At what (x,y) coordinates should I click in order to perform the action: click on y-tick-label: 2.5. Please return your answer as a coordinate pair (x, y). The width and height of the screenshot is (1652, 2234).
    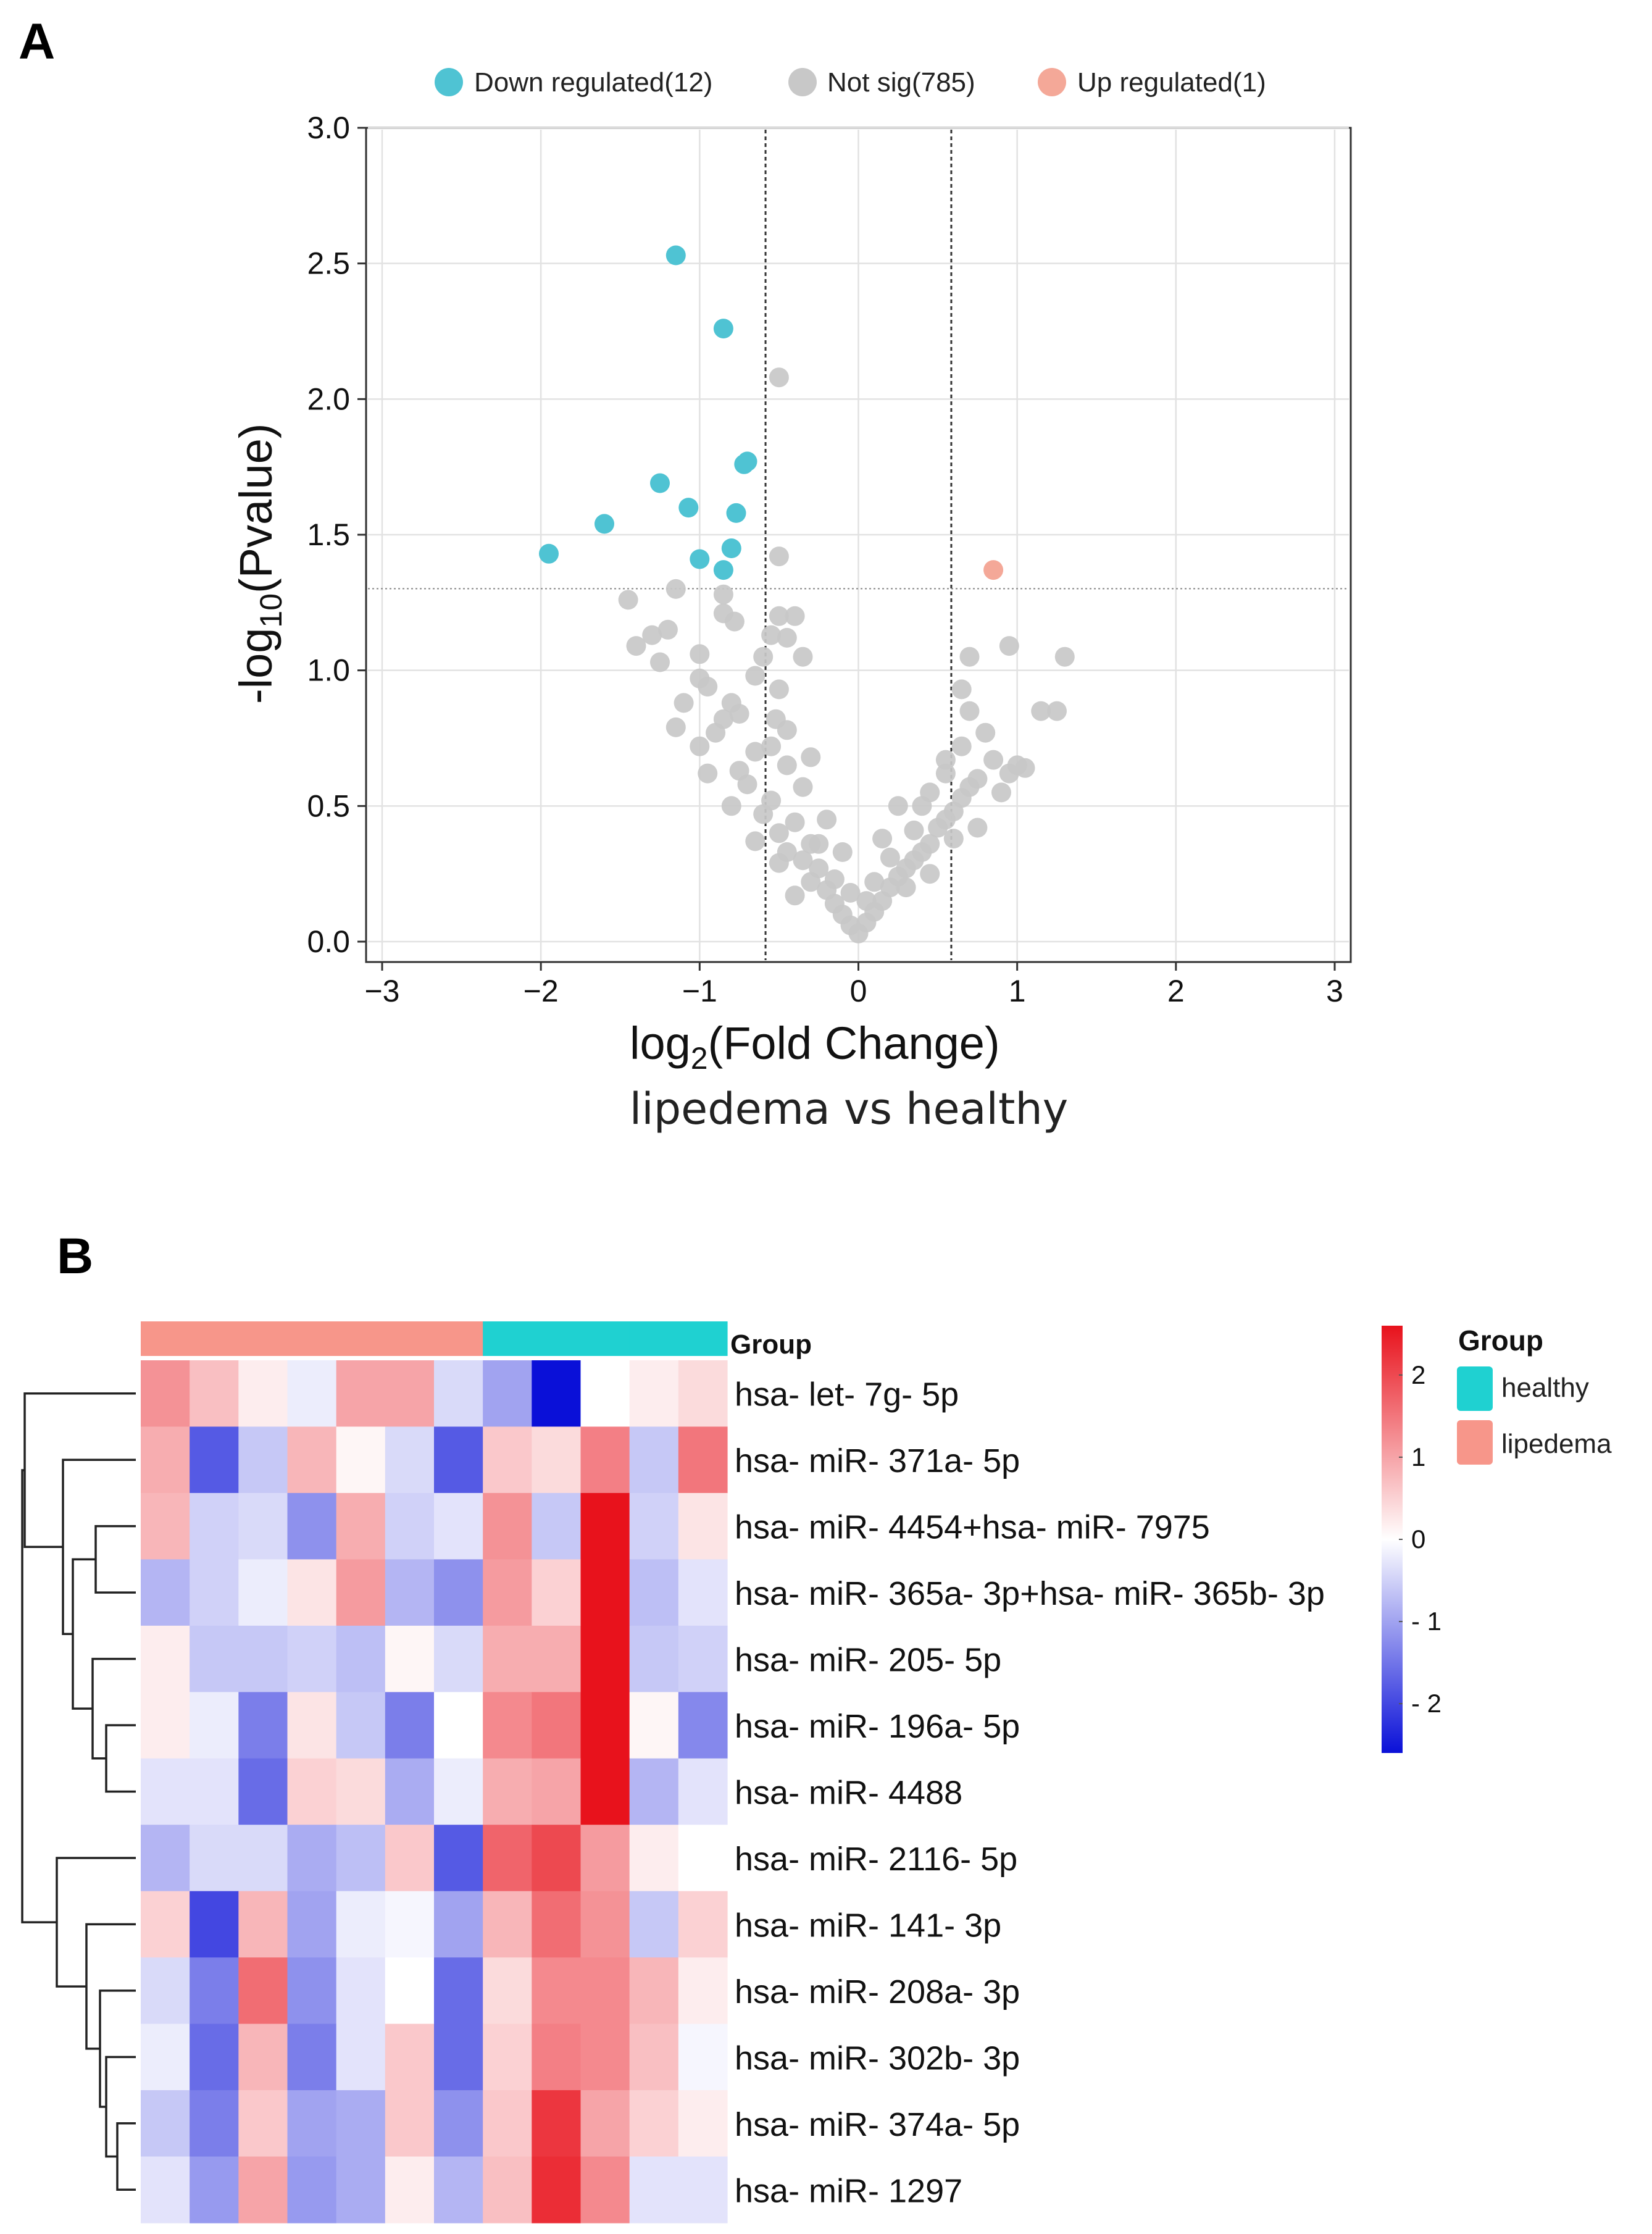
    Looking at the image, I should click on (328, 263).